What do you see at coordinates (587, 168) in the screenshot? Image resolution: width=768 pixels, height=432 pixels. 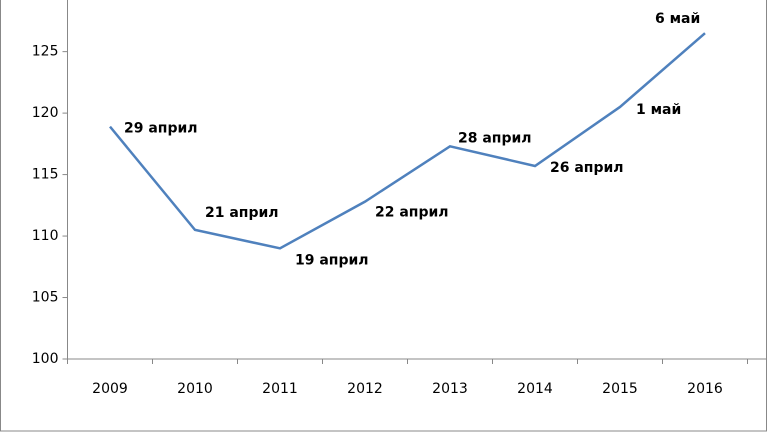 I see `point-annotation: 26 април` at bounding box center [587, 168].